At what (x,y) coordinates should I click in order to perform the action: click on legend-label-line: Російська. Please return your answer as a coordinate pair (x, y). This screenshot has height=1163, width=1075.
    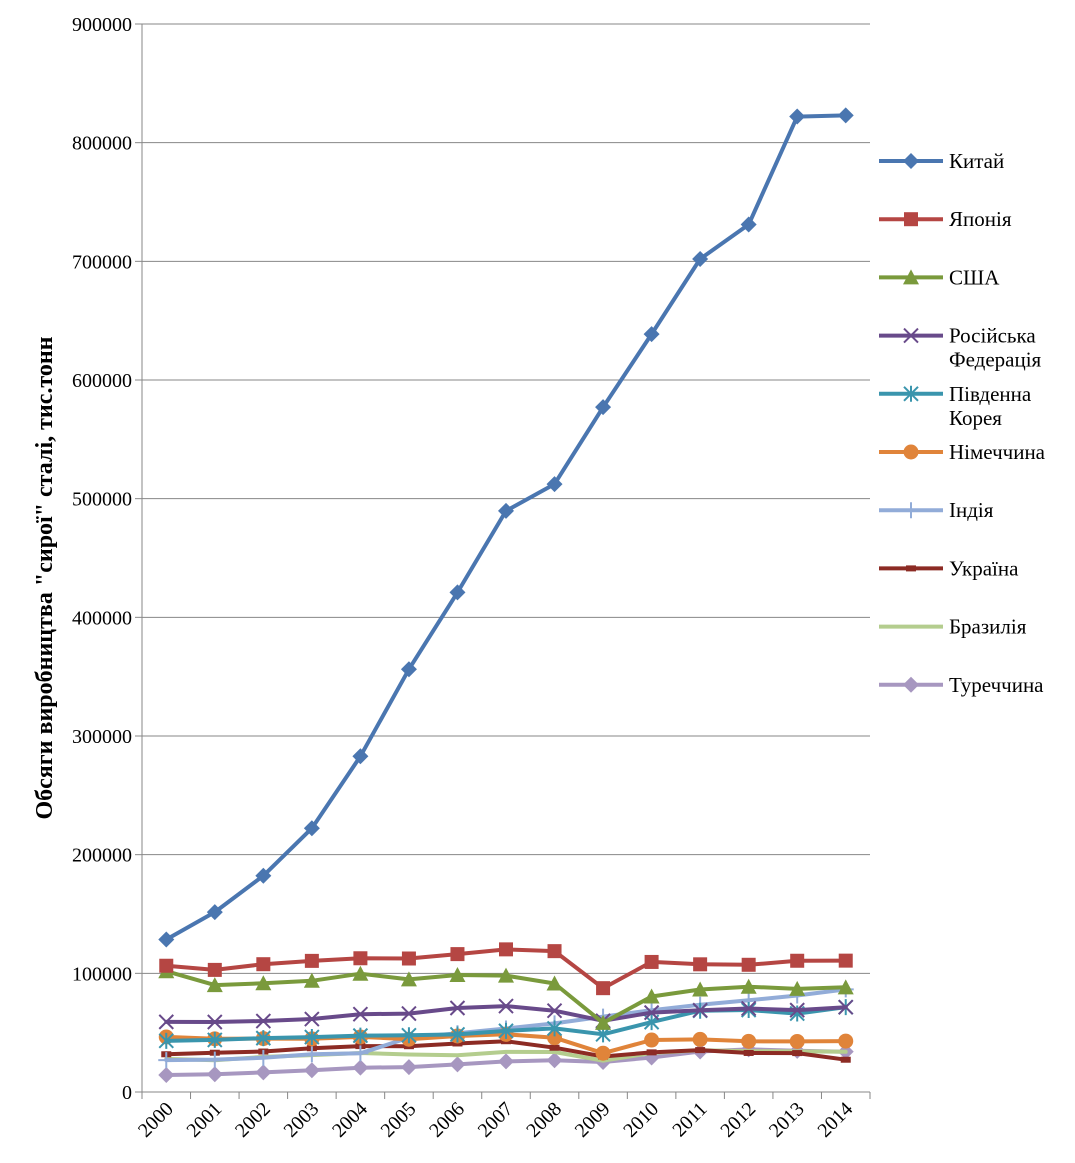
    Looking at the image, I should click on (992, 336).